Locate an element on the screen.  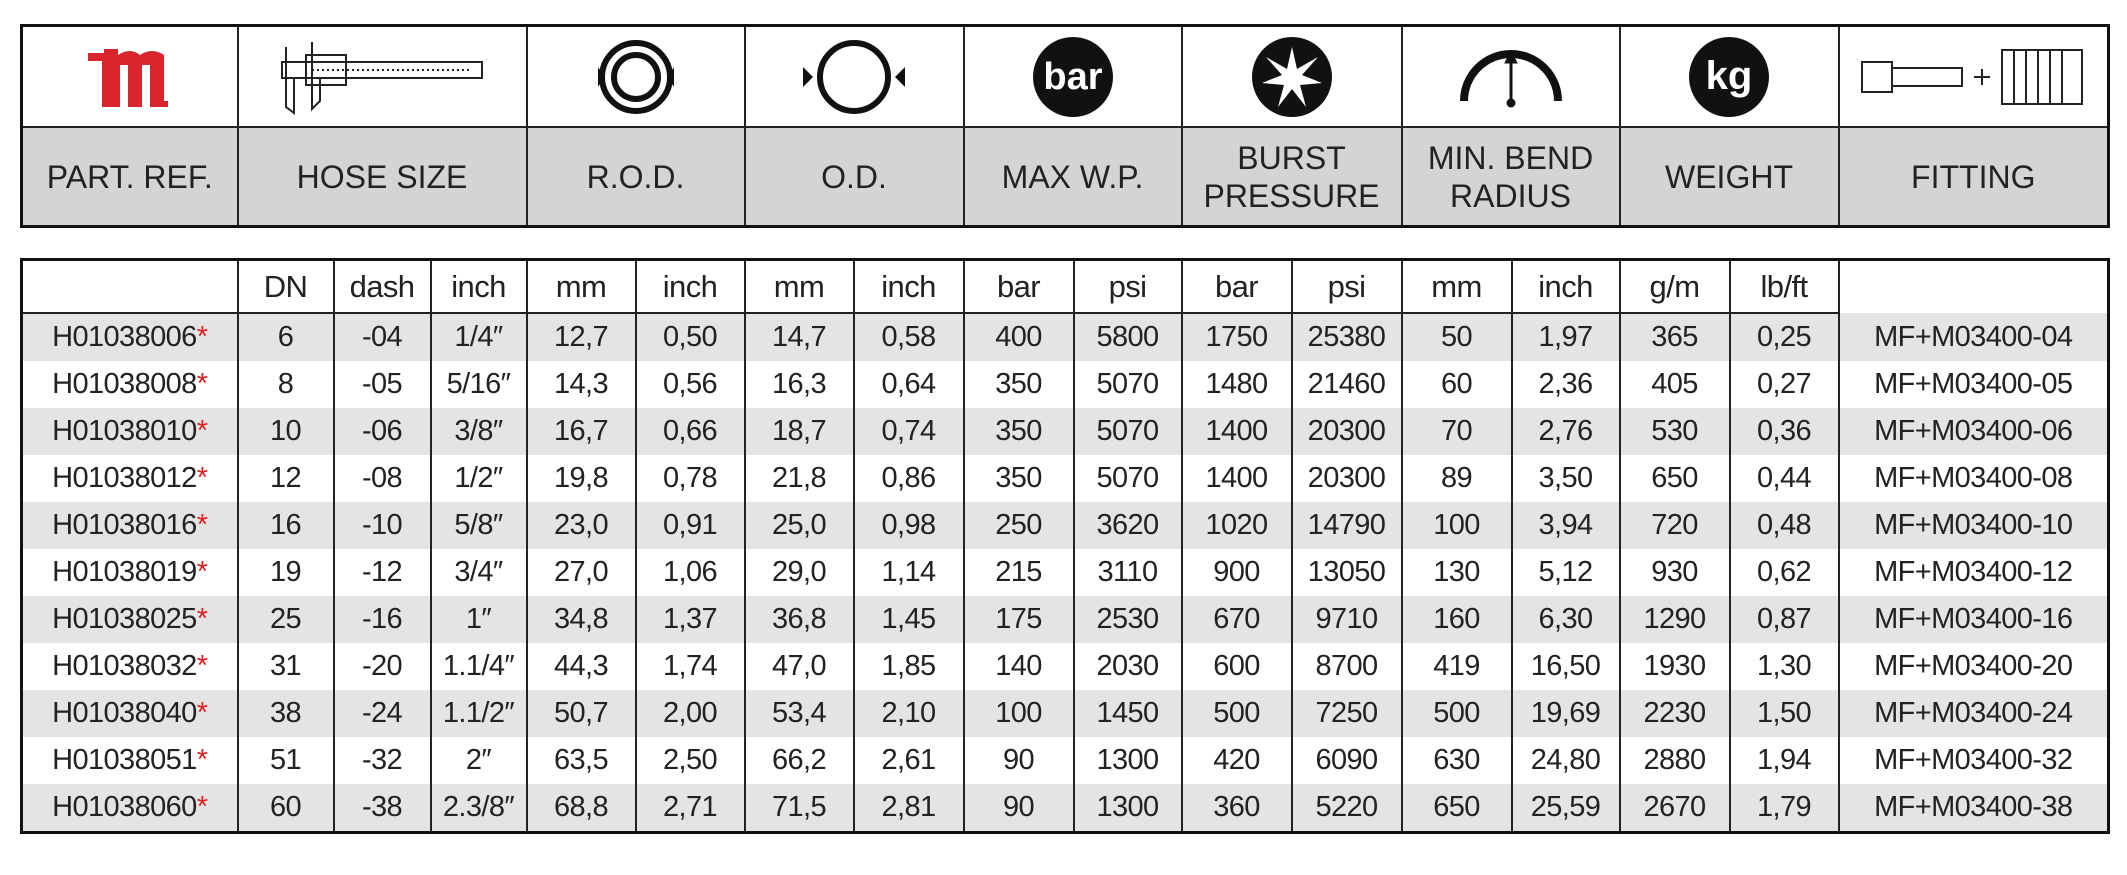
part-number: H01038032 is located at coordinates (124, 666).